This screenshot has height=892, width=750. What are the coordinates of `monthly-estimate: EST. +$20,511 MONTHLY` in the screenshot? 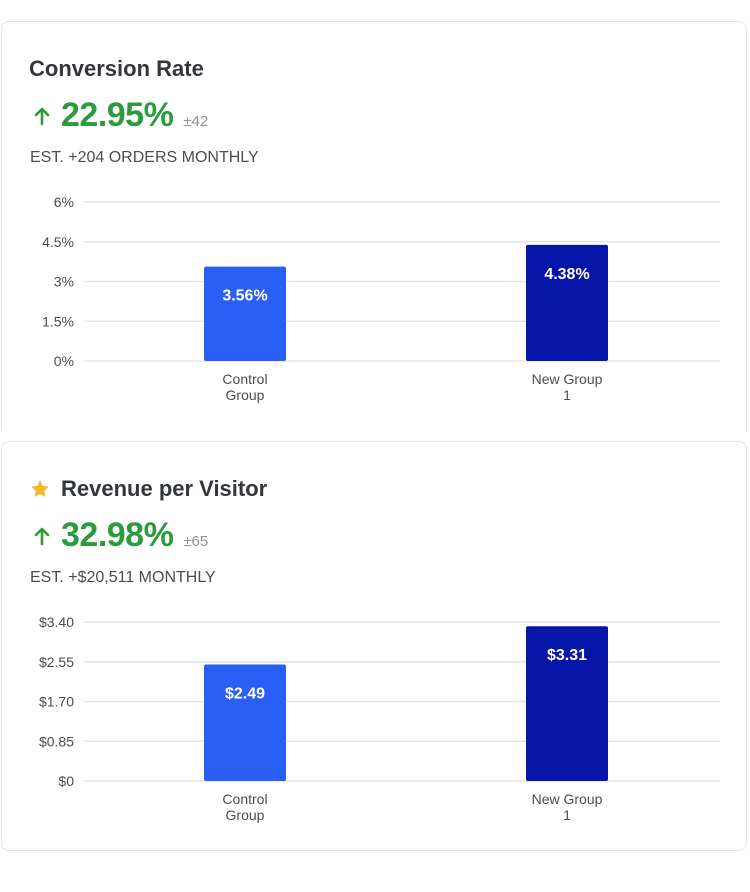 It's located at (123, 577).